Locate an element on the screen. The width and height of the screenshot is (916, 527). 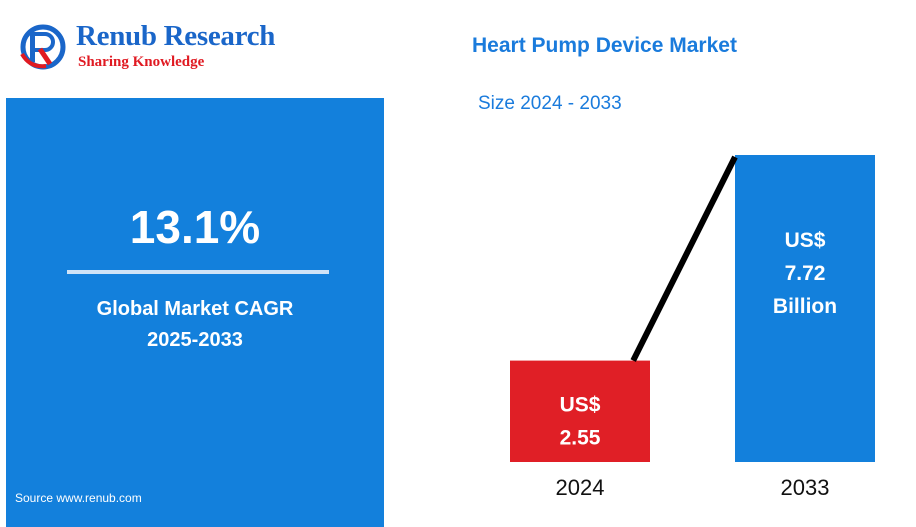
brand-logo: Renub Research Sharing Knowledge is located at coordinates (161, 44).